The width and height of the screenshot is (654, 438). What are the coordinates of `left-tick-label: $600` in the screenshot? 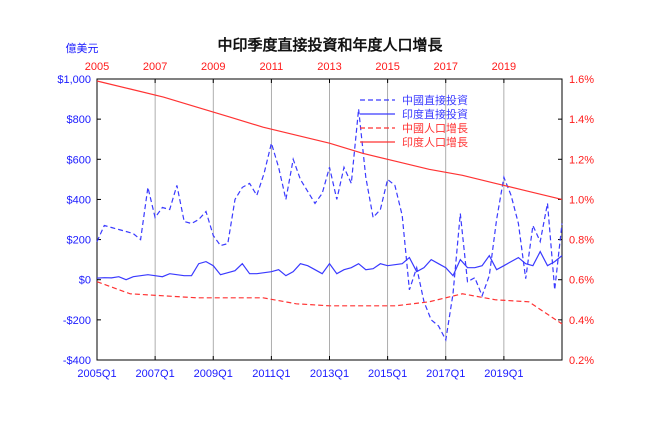 It's located at (79, 160).